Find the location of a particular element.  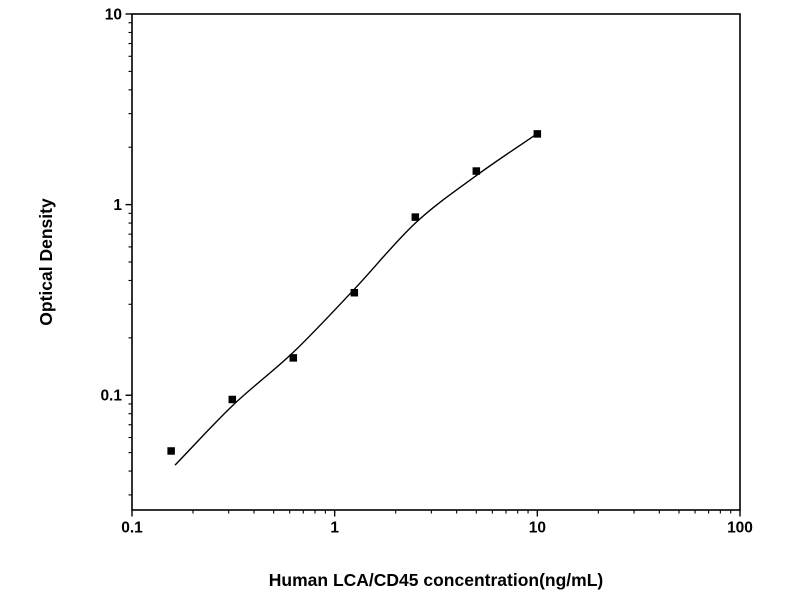

x-tick-label: 10 is located at coordinates (537, 527).